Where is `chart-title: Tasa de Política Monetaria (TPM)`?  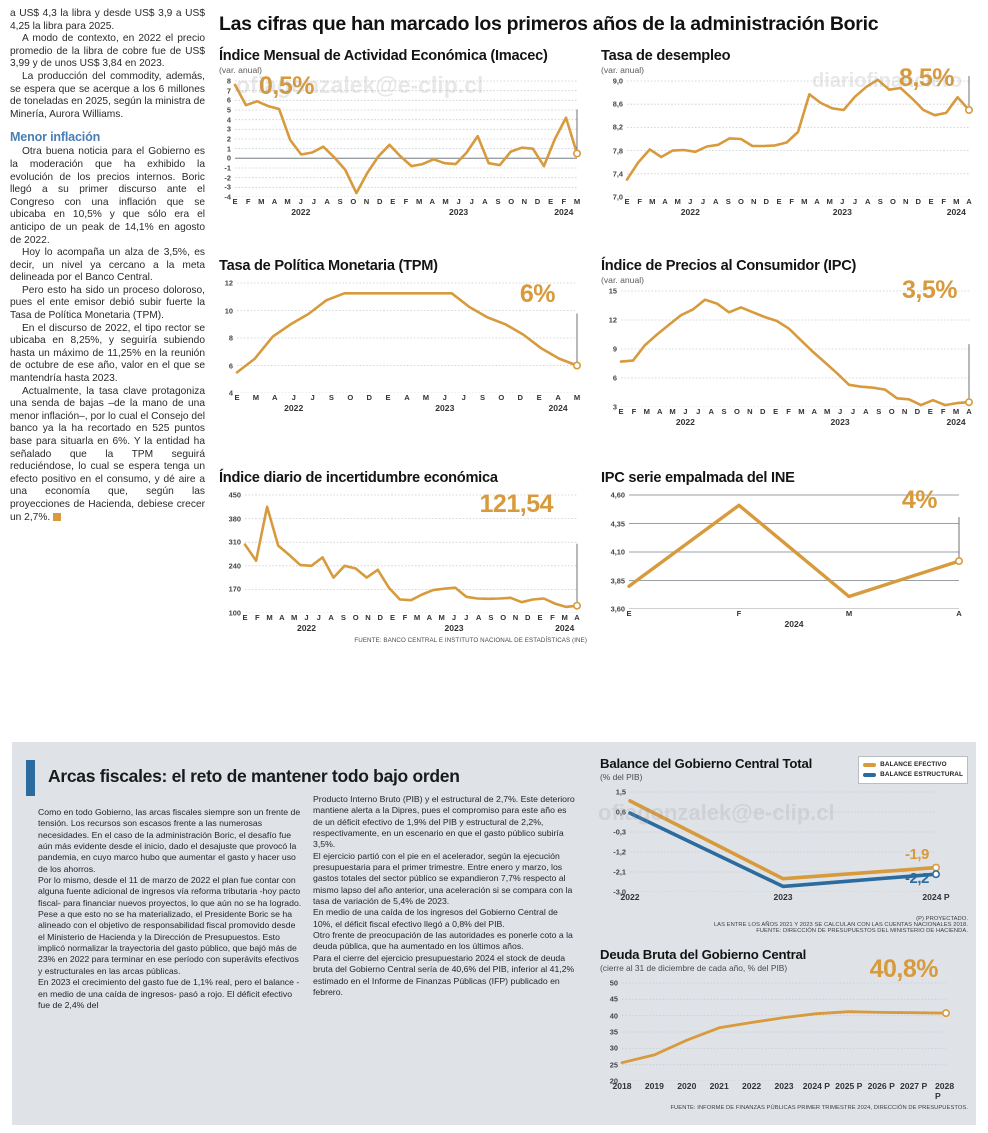 chart-title: Tasa de Política Monetaria (TPM) is located at coordinates (328, 266).